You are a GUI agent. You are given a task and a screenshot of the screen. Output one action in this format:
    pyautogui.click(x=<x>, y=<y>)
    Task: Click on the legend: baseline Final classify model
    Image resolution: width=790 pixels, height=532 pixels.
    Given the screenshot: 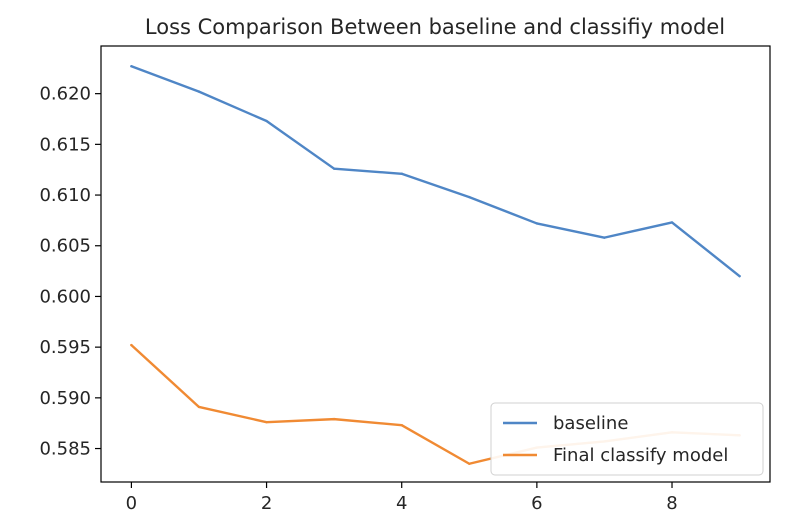 What is the action you would take?
    pyautogui.click(x=627, y=439)
    